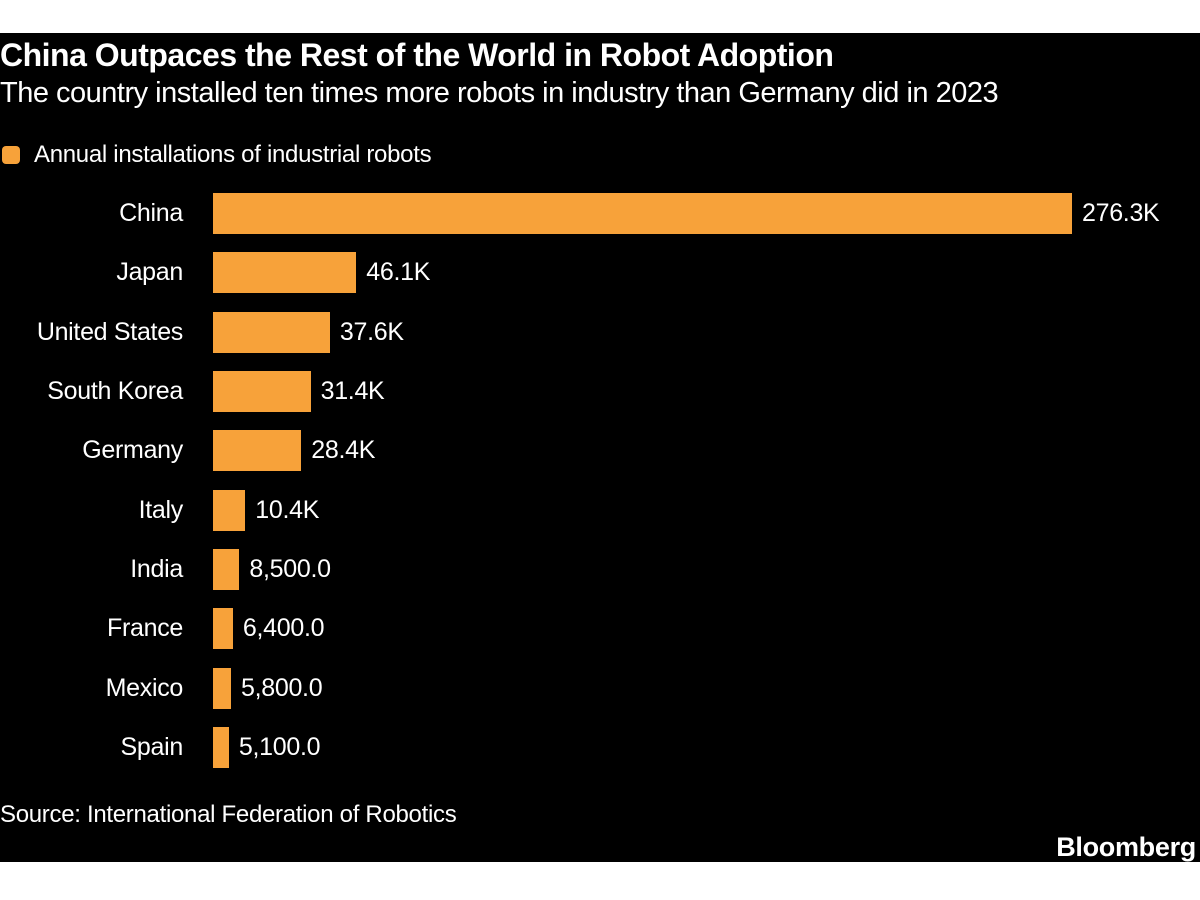 This screenshot has width=1200, height=900. I want to click on bar-area: 10.4K, so click(706, 510).